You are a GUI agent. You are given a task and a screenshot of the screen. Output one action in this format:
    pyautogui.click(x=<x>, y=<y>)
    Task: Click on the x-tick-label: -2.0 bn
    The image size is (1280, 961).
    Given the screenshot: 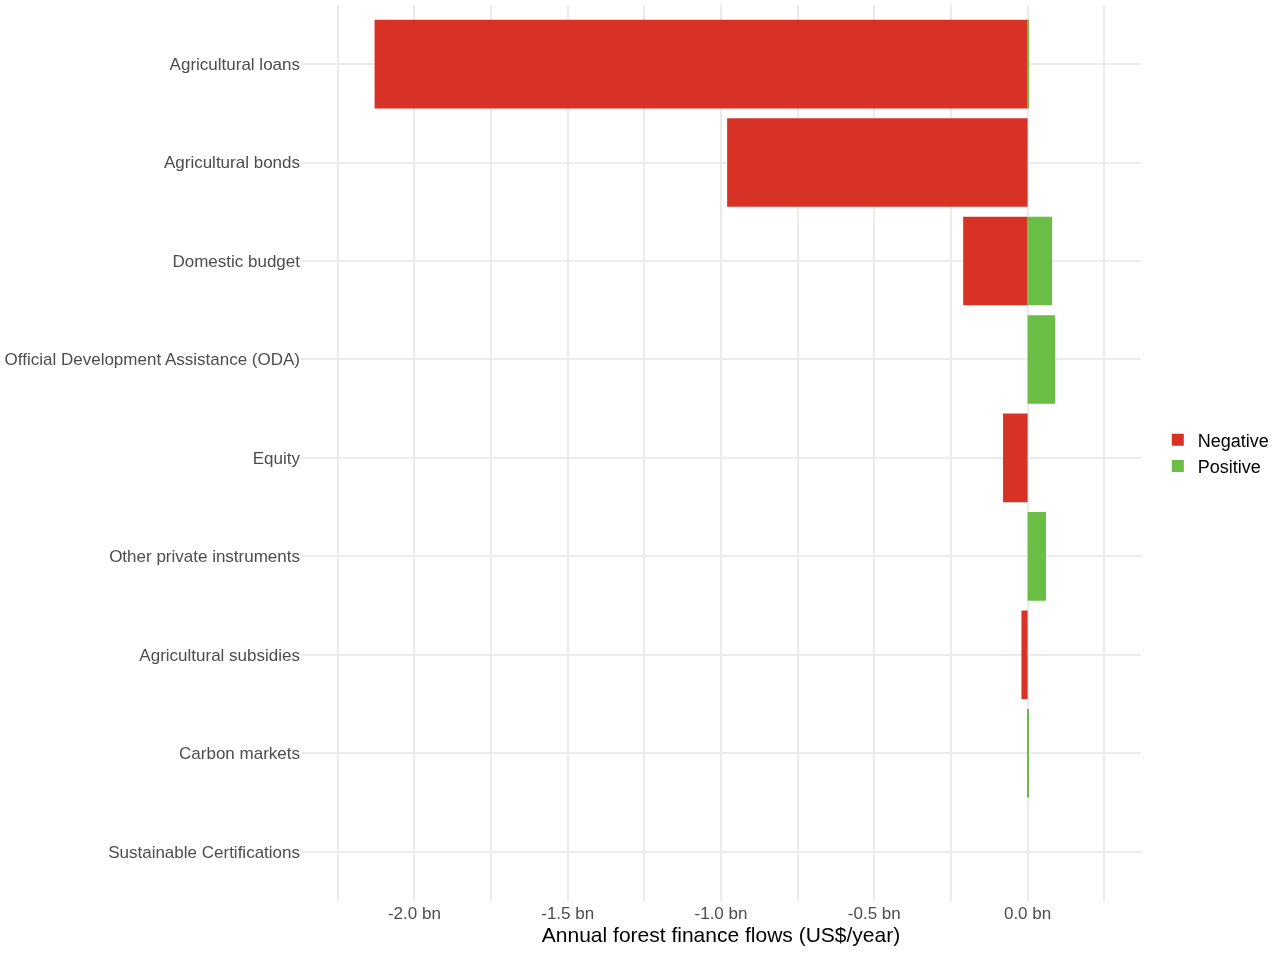 What is the action you would take?
    pyautogui.click(x=414, y=913)
    